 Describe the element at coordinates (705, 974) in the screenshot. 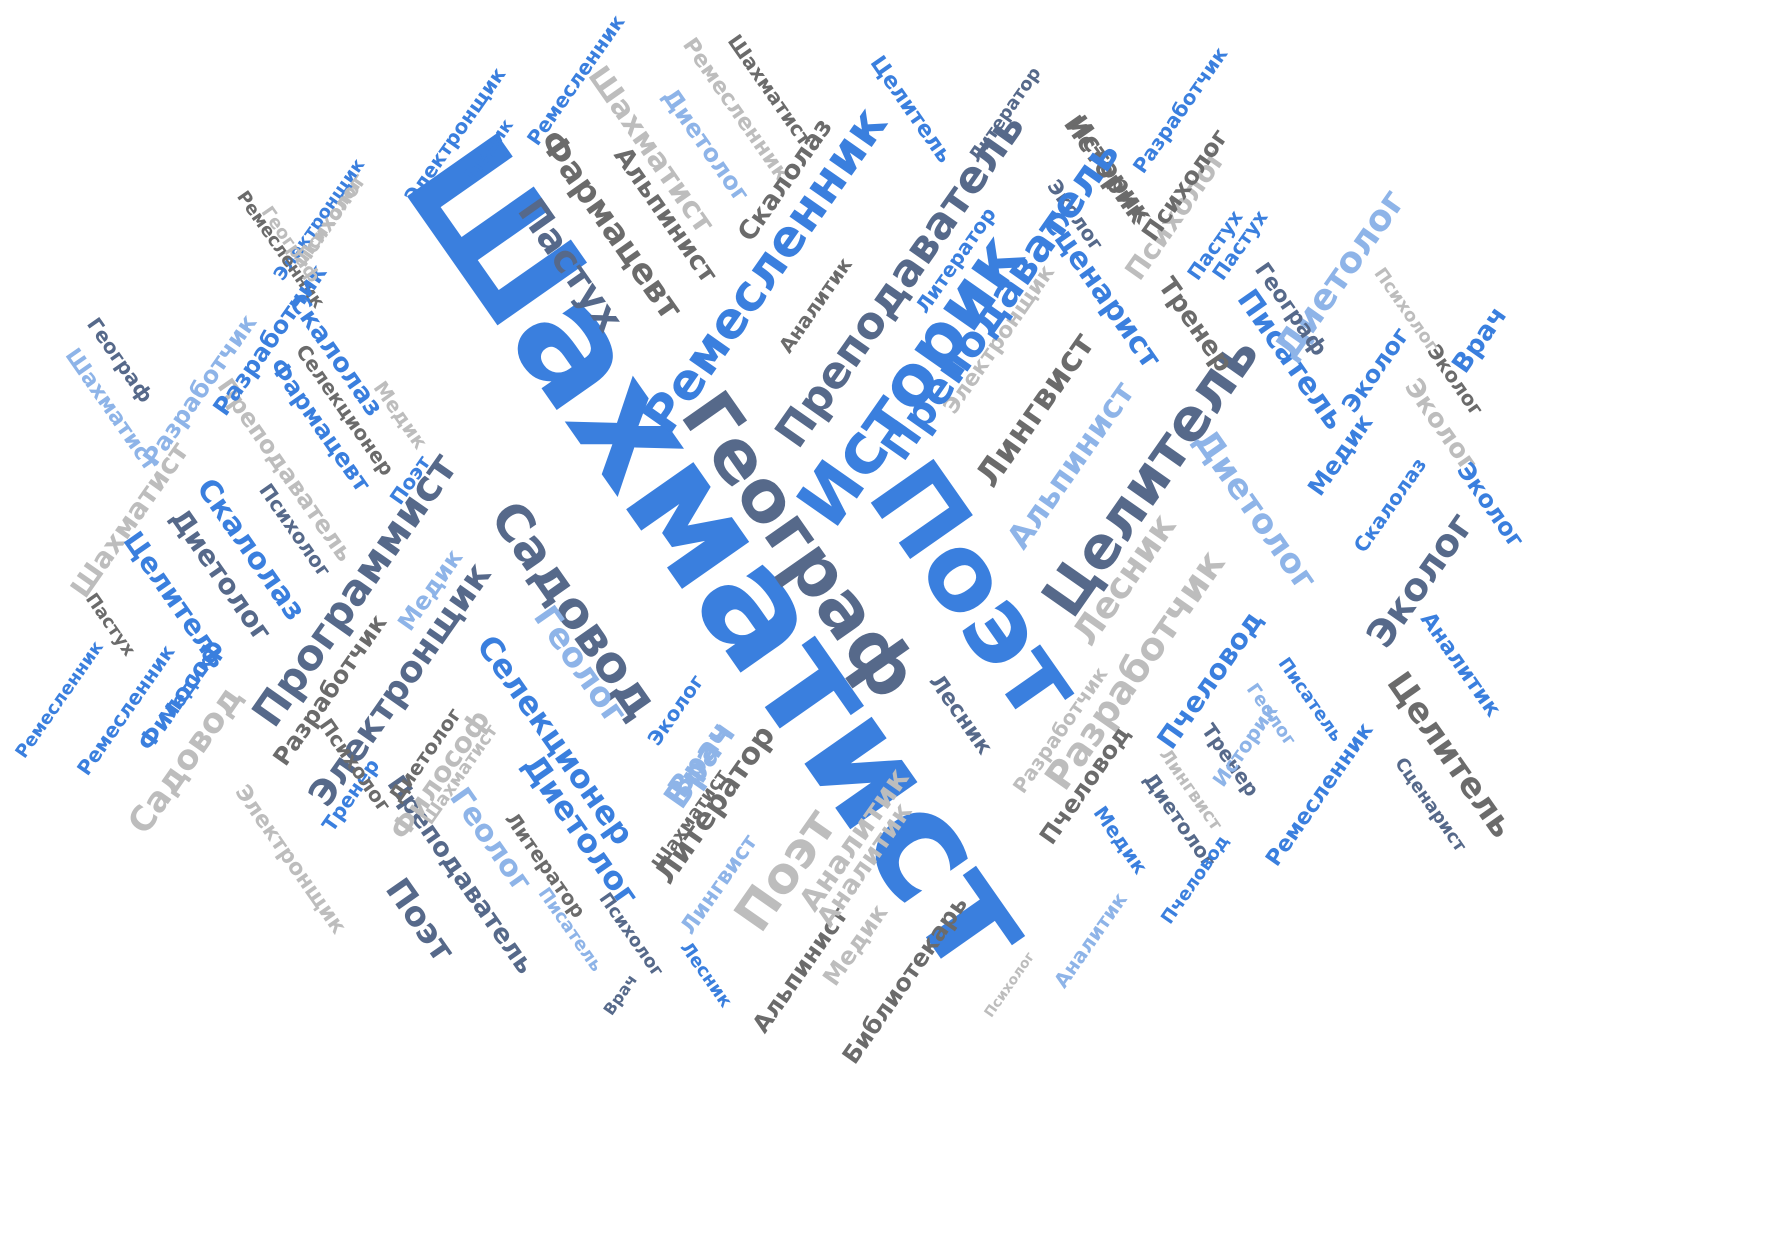

I see `cloud-word: Лесник` at that location.